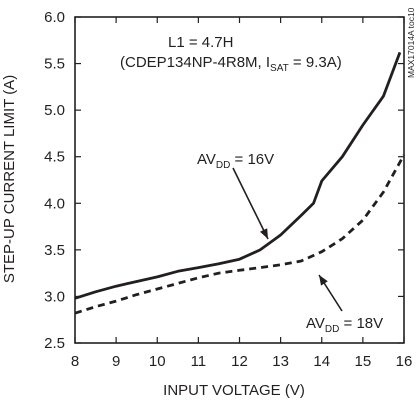 This screenshot has width=419, height=407. I want to click on x-tick-label: 13, so click(280, 361).